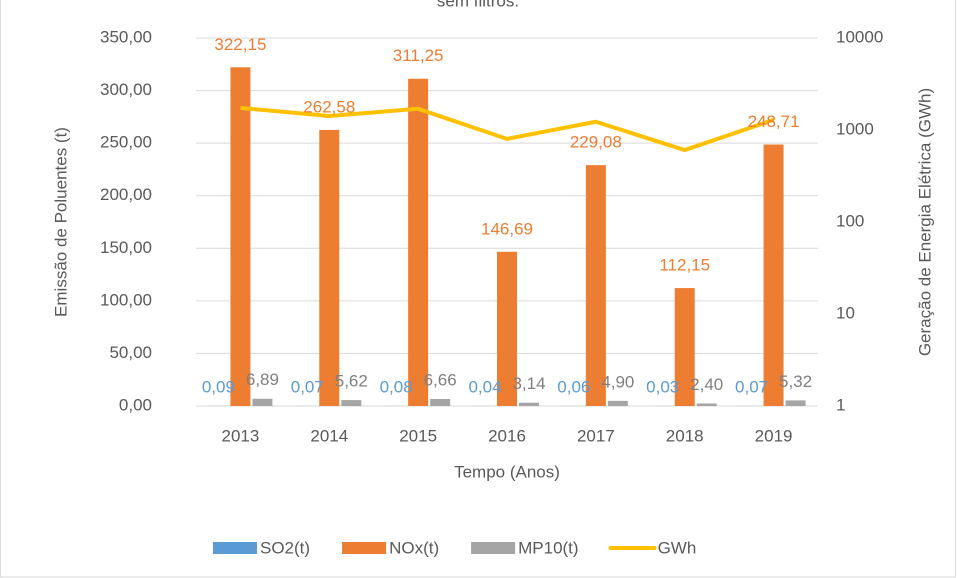  Describe the element at coordinates (706, 384) in the screenshot. I see `data-label: 2,40` at that location.